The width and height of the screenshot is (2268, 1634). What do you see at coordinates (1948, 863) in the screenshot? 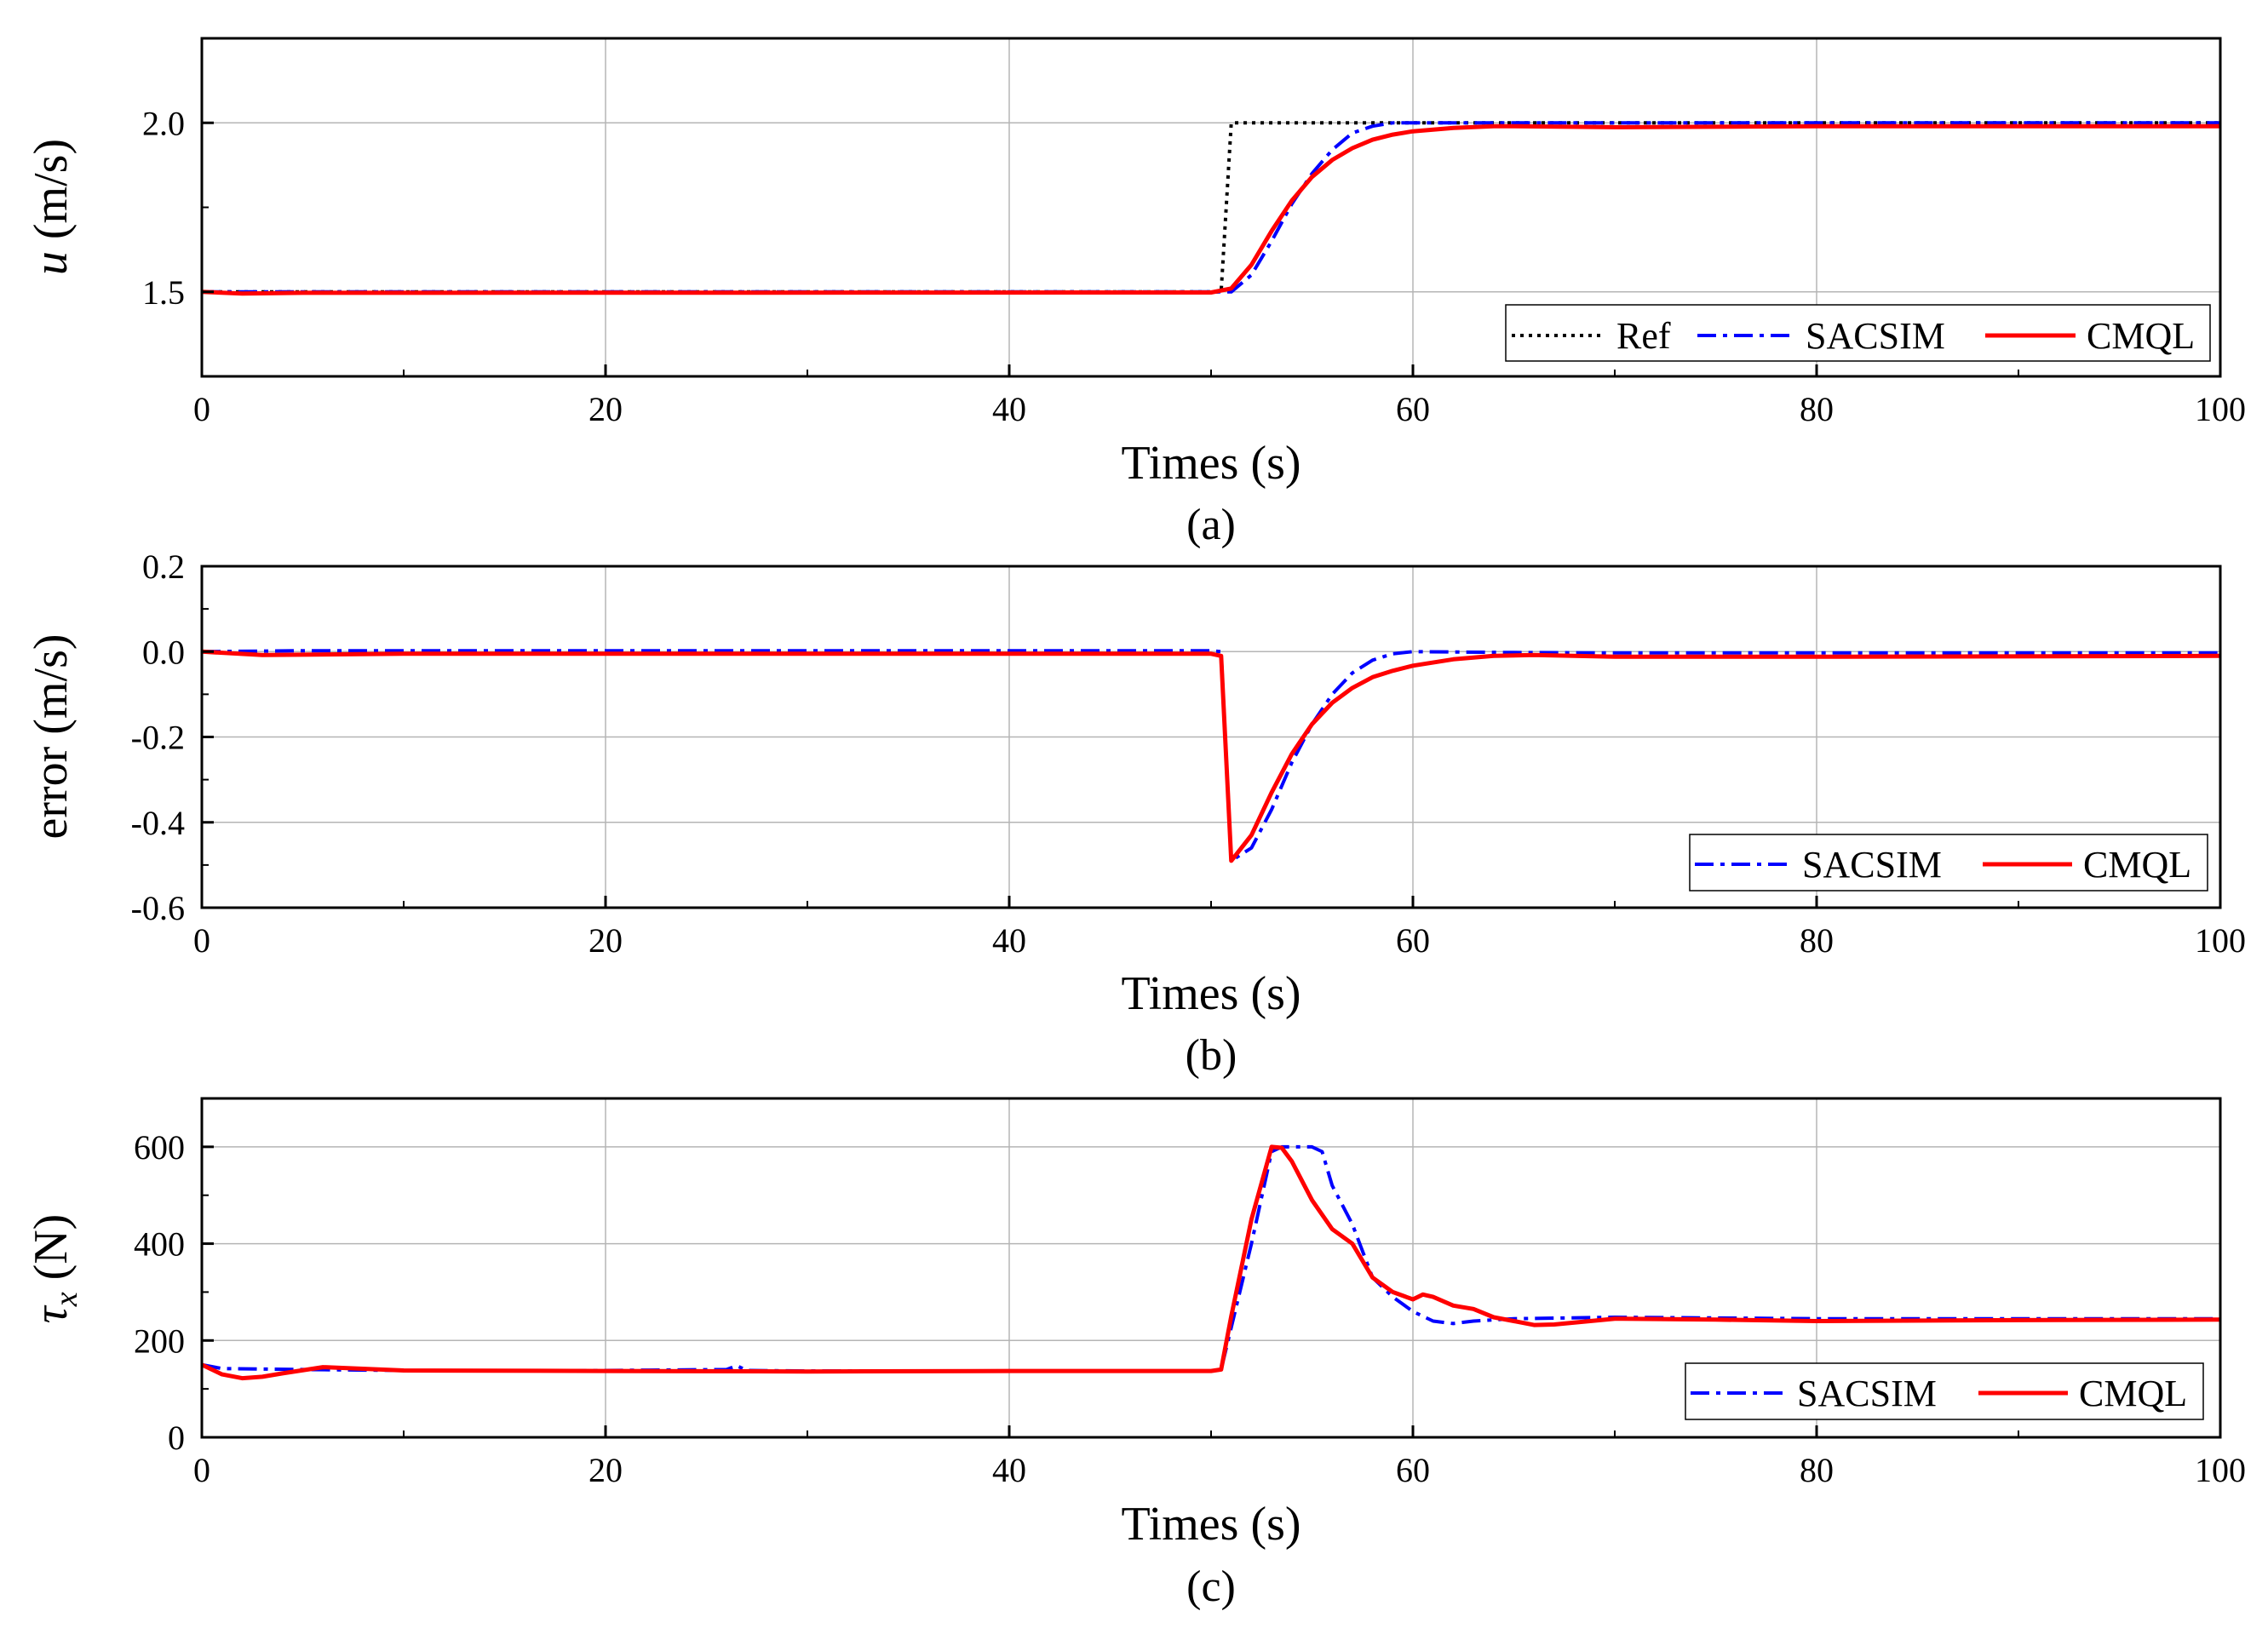
I see `panel-b-legend: SACSIM CMQL` at bounding box center [1948, 863].